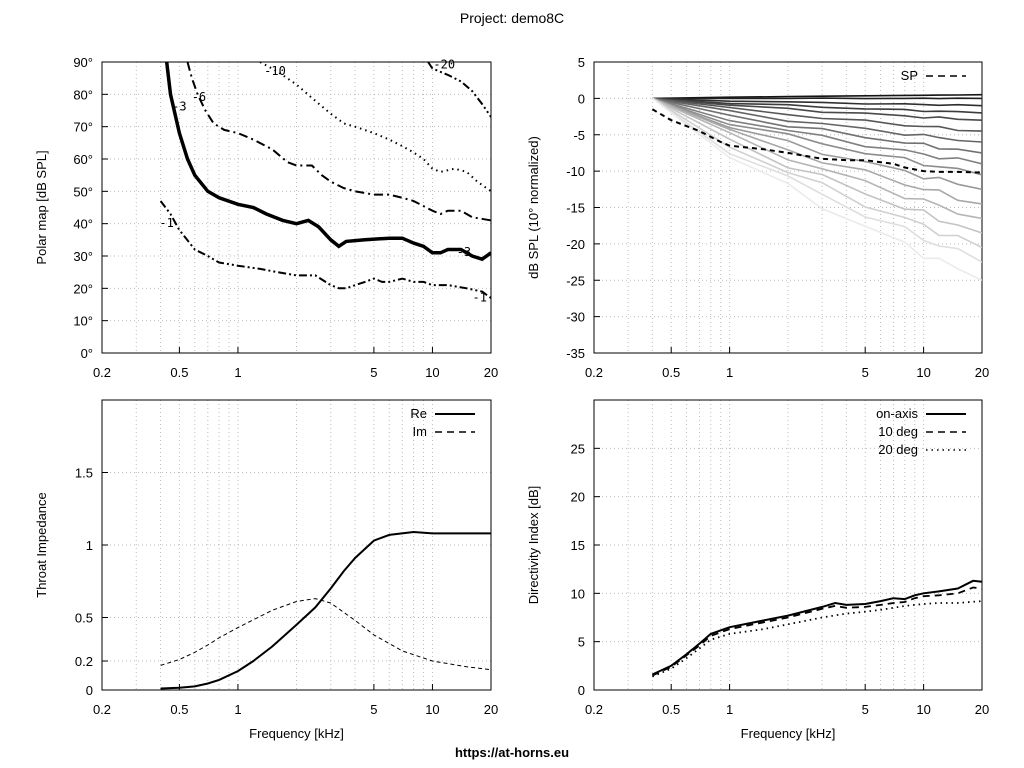 This screenshot has height=768, width=1024. Describe the element at coordinates (41, 207) in the screenshot. I see `y-axis-label: Polar map [dB SPL]` at that location.